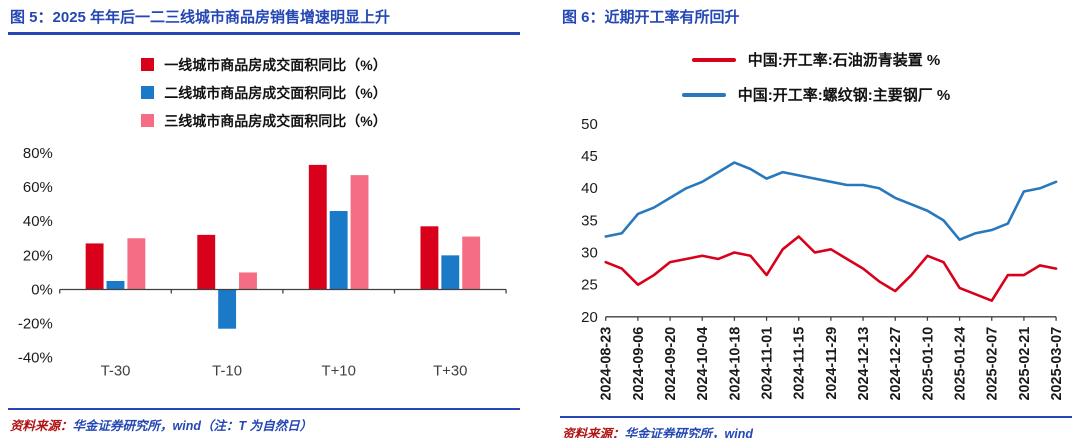 The image size is (1080, 438). Describe the element at coordinates (192, 426) in the screenshot. I see `source-body: 华金证券研究所，wind（注：T 为自然日）` at that location.